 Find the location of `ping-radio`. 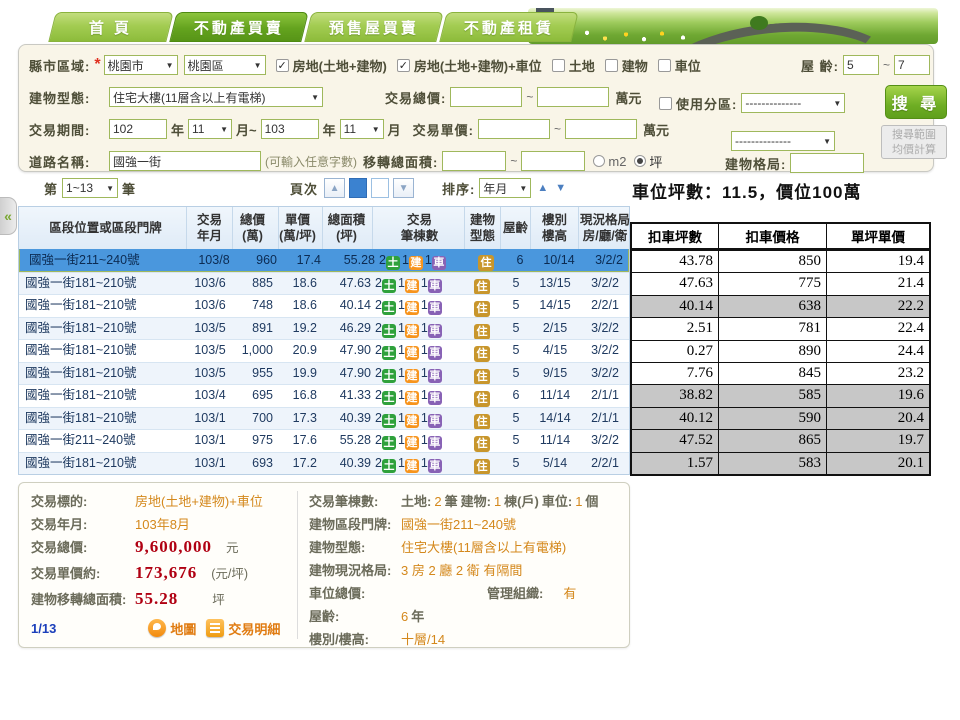

ping-radio is located at coordinates (640, 161).